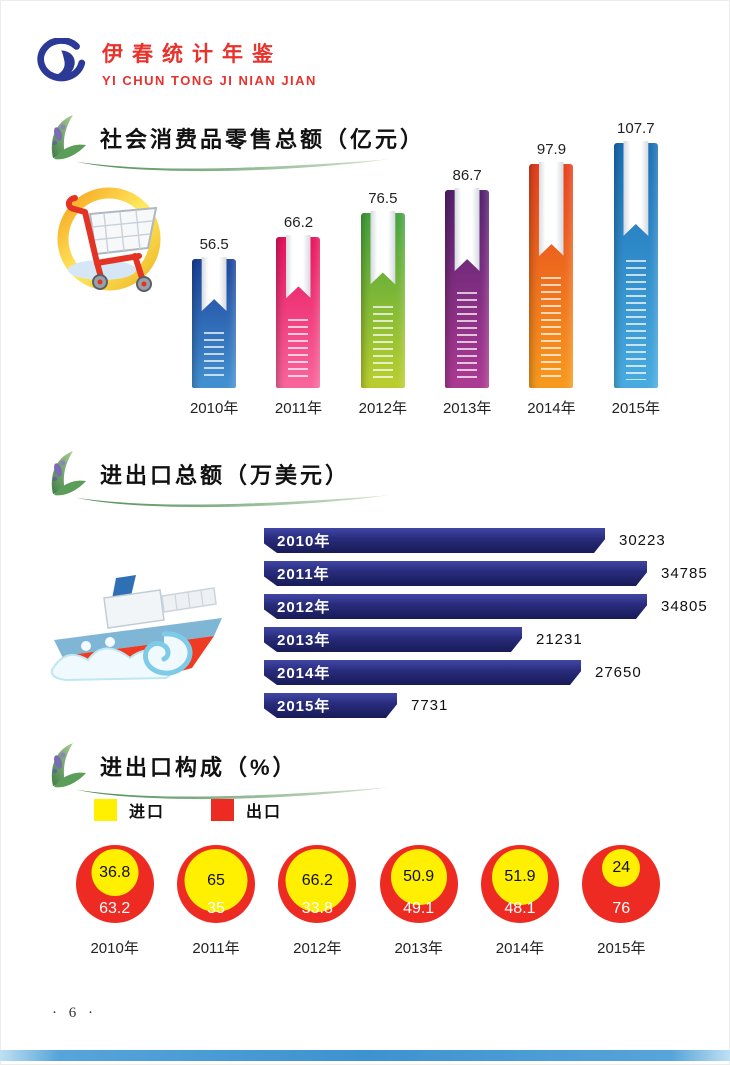  What do you see at coordinates (109, 239) in the screenshot?
I see `shopping-cart-illustration` at bounding box center [109, 239].